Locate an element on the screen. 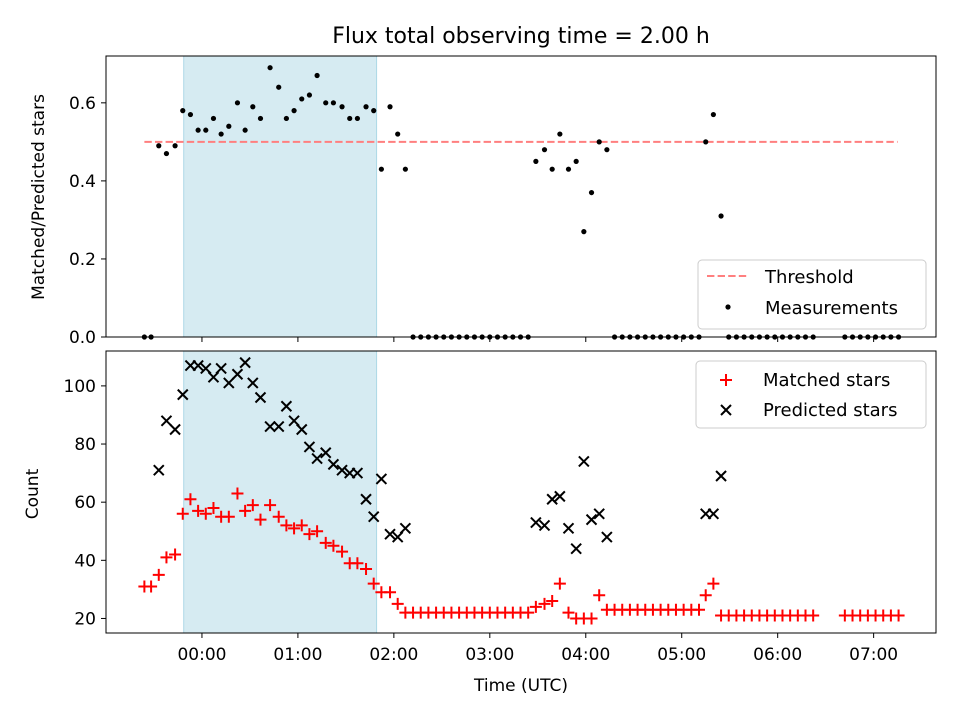 The image size is (960, 720). x-tick-label: 05:00 is located at coordinates (681, 655).